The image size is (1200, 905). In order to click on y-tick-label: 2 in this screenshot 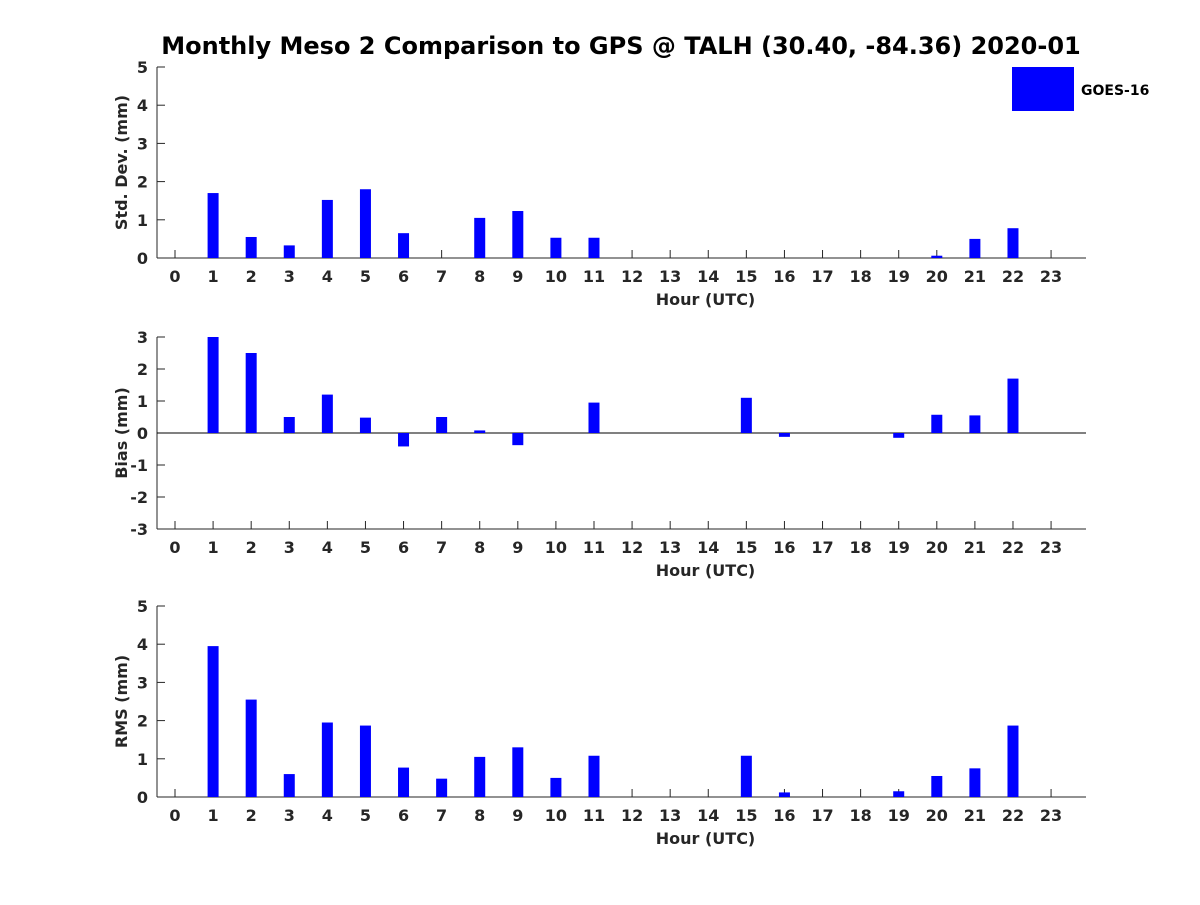, I will do `click(142, 369)`.